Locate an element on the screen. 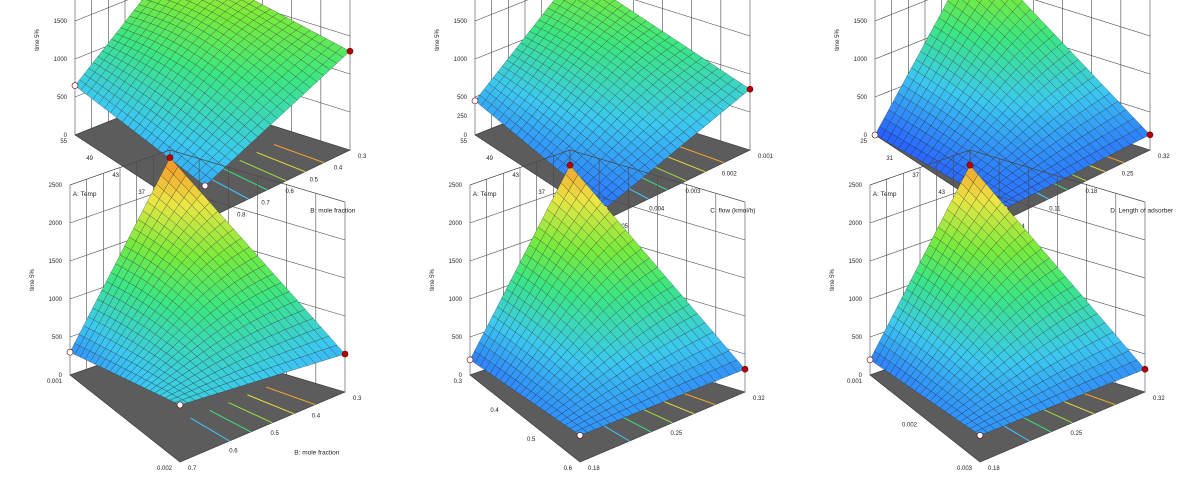  y-tick-label: 0.001 is located at coordinates (766, 157).